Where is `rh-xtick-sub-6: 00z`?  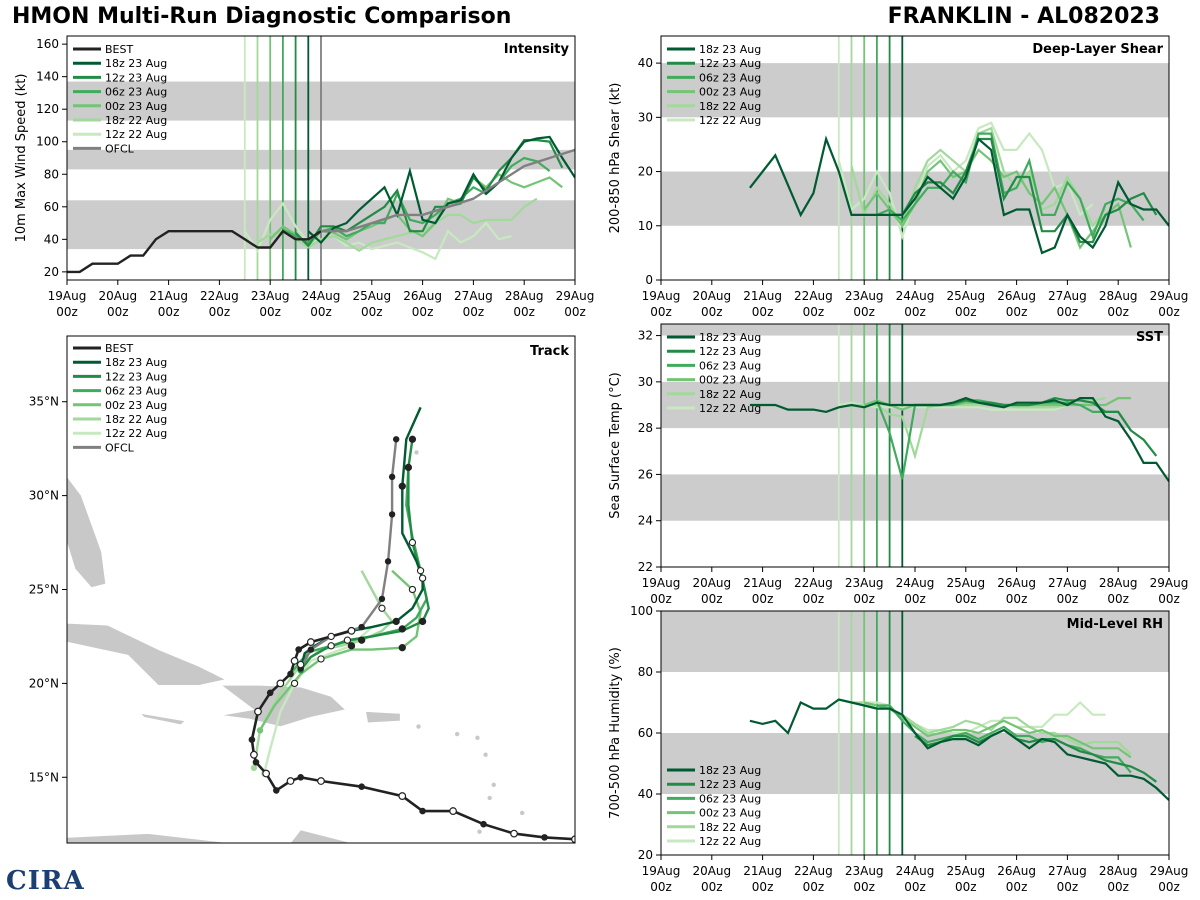
rh-xtick-sub-6: 00z is located at coordinates (966, 887).